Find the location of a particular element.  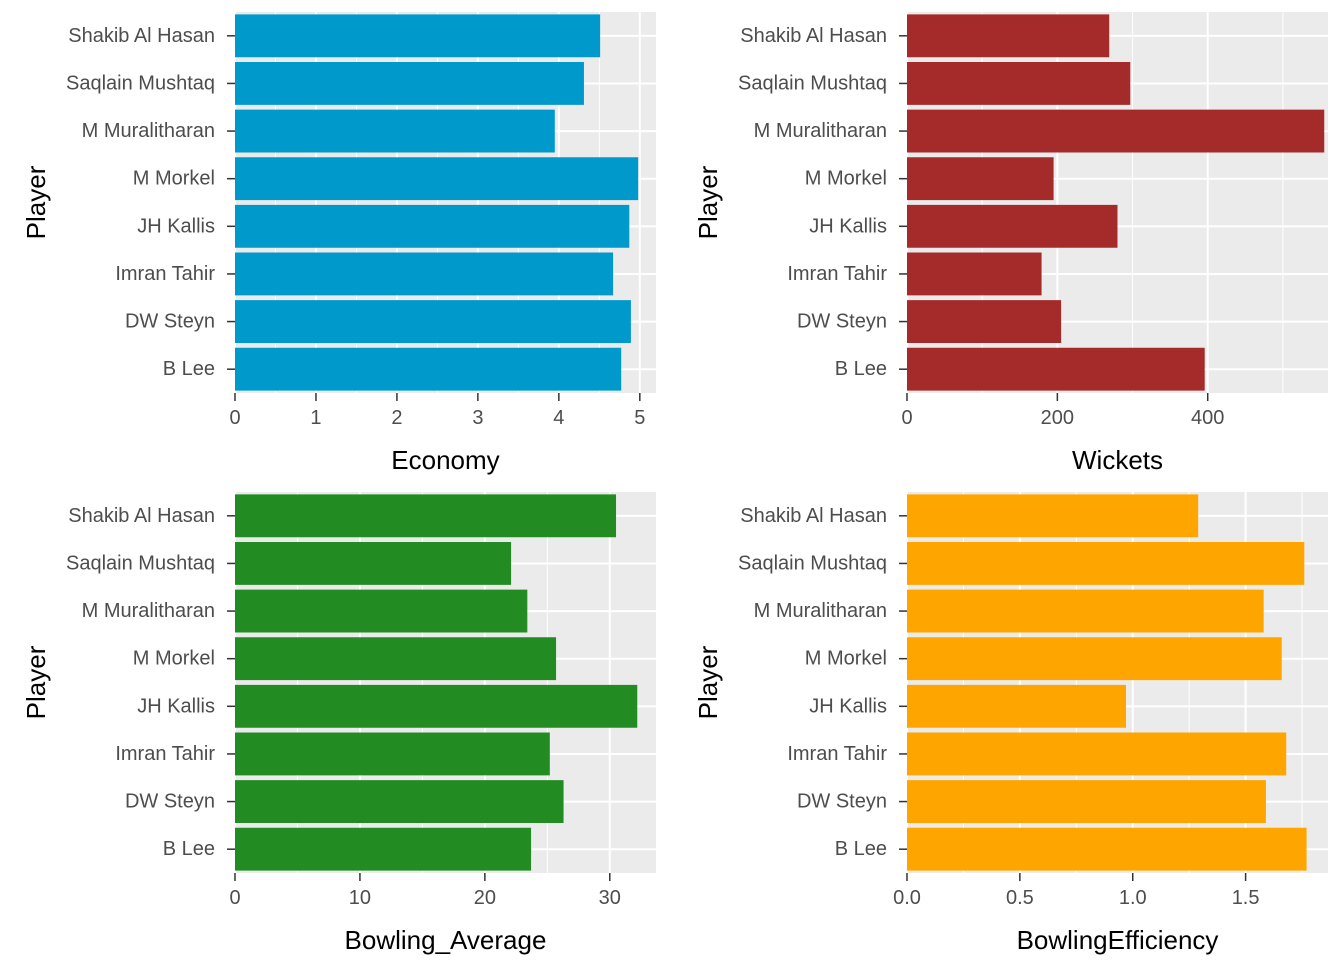

x-tick-label: 20 is located at coordinates (485, 898).